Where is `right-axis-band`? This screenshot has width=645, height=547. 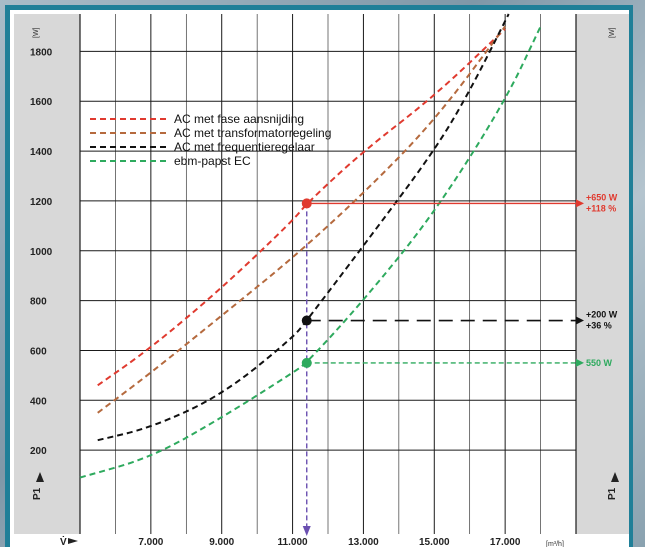 right-axis-band is located at coordinates (602, 274).